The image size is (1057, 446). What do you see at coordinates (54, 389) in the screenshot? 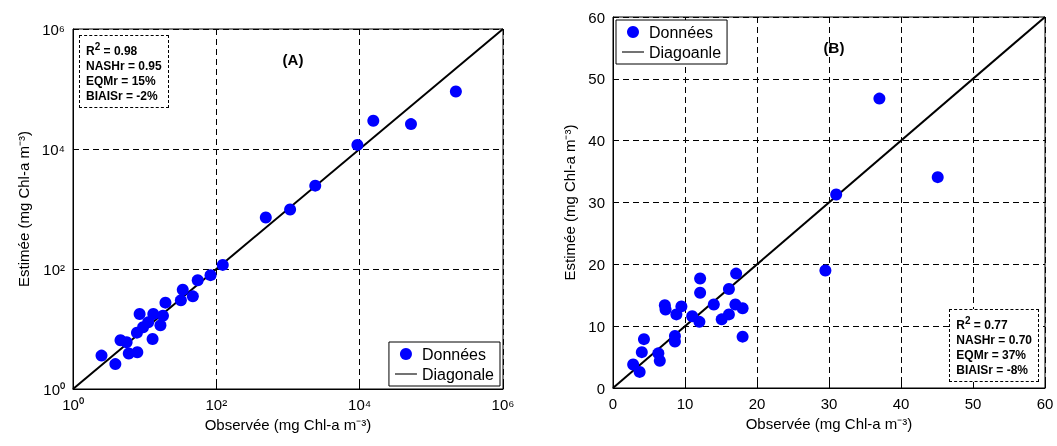
I see `y-tick-label: 10⁰` at bounding box center [54, 389].